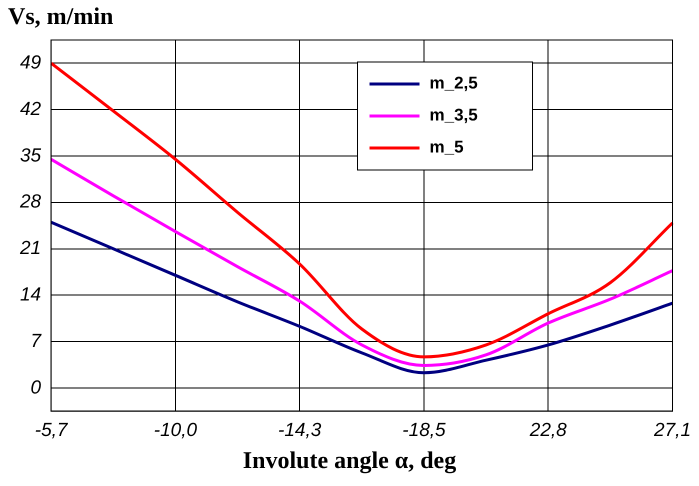 The width and height of the screenshot is (699, 486). I want to click on x-tick-label: 22,8, so click(548, 430).